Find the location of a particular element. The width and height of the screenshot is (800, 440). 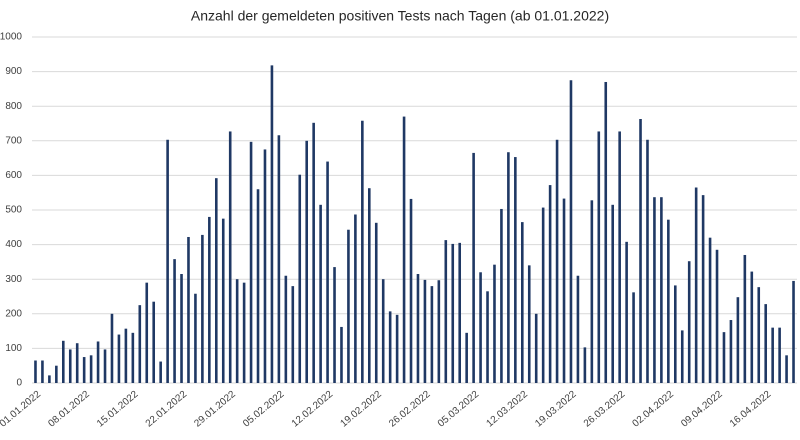

x-tick-label: 19.03.2022 is located at coordinates (556, 409).